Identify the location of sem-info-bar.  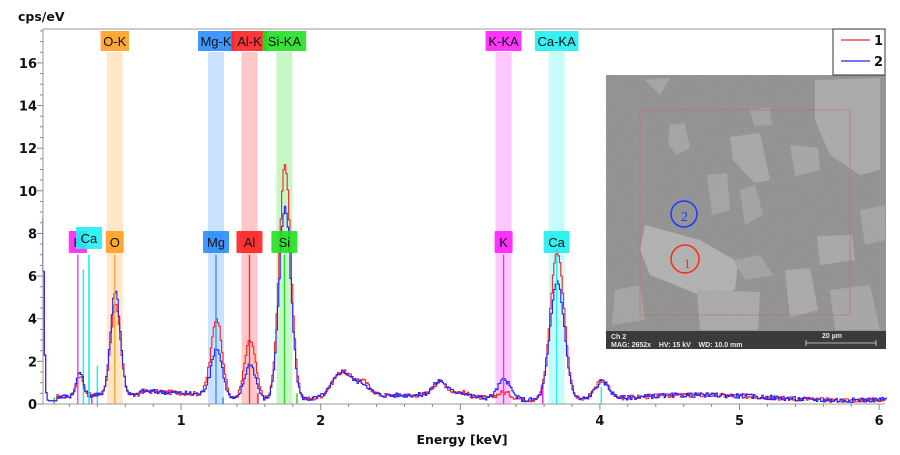
(746, 340).